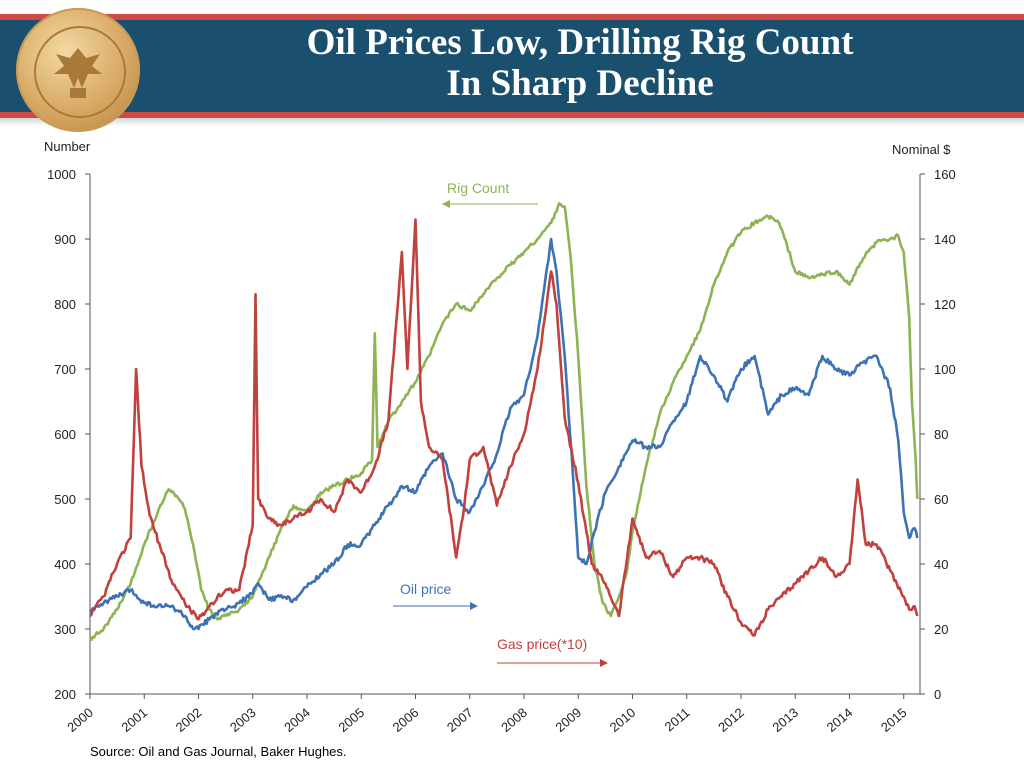 The image size is (1024, 768). I want to click on left-tick-label: 500, so click(65, 499).